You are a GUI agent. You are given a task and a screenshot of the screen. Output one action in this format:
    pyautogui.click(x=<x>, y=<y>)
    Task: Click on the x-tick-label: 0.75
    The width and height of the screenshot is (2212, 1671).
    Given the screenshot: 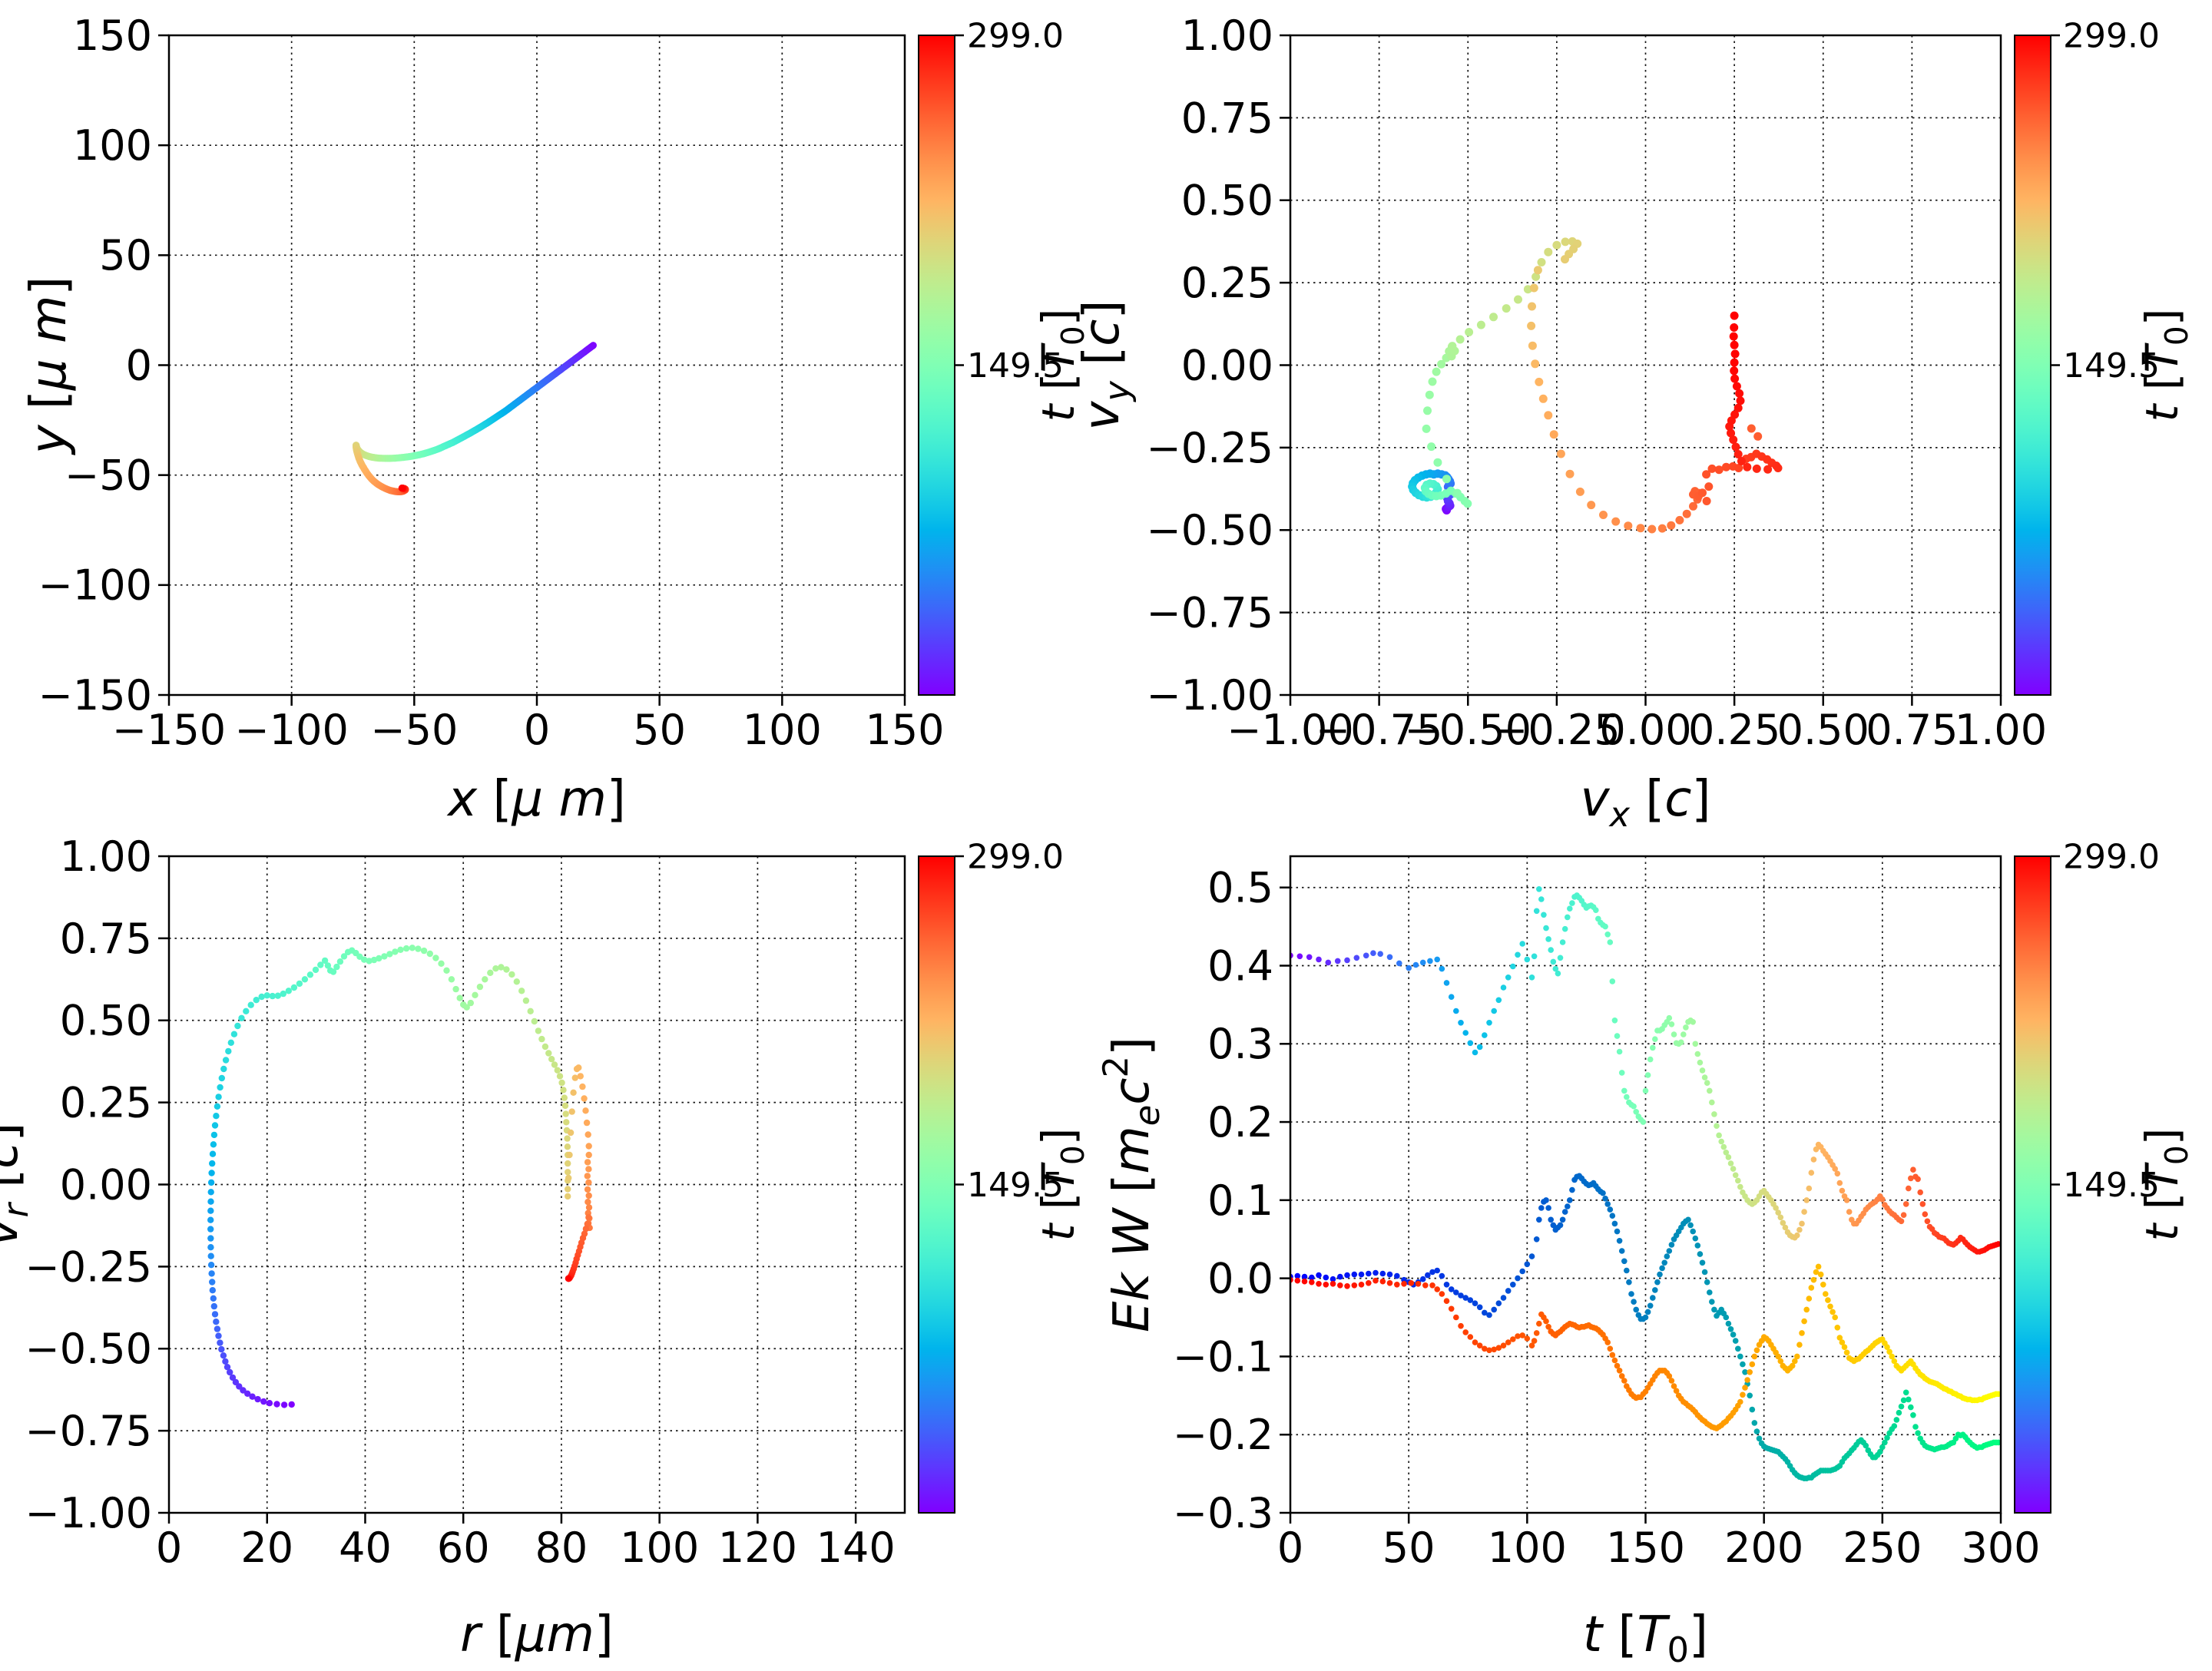 What is the action you would take?
    pyautogui.click(x=1912, y=730)
    